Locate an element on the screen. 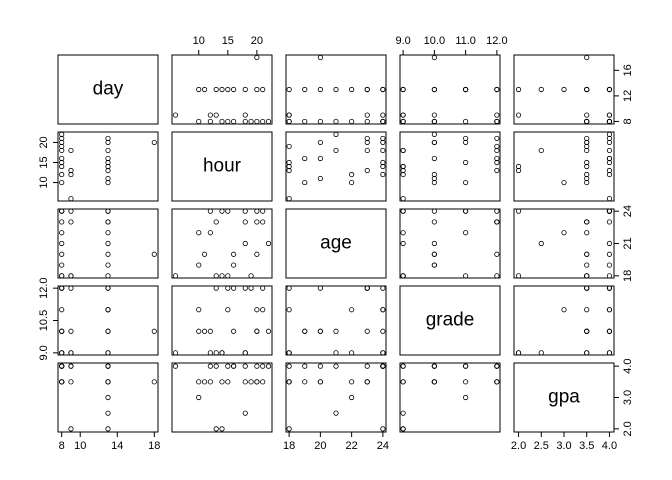 Image resolution: width=672 pixels, height=480 pixels. variable-label: grade is located at coordinates (450, 320).